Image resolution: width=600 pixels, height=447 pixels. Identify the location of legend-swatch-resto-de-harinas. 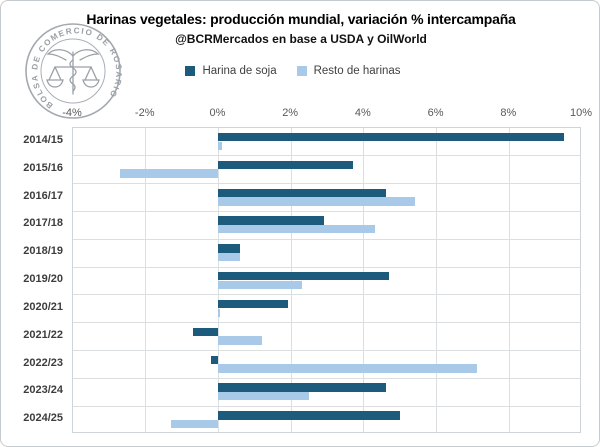
(301, 71).